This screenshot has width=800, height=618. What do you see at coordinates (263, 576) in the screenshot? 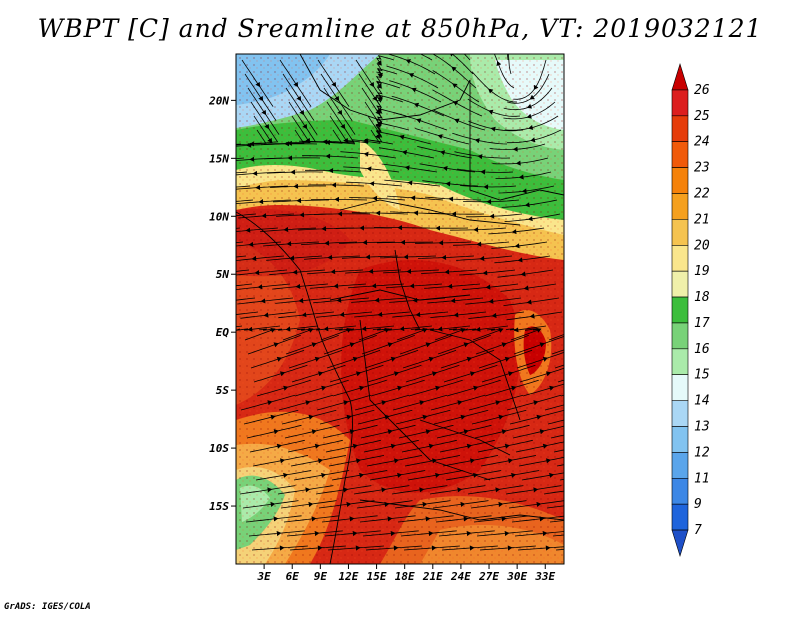
I see `lon-tick-label: 3E` at bounding box center [263, 576].